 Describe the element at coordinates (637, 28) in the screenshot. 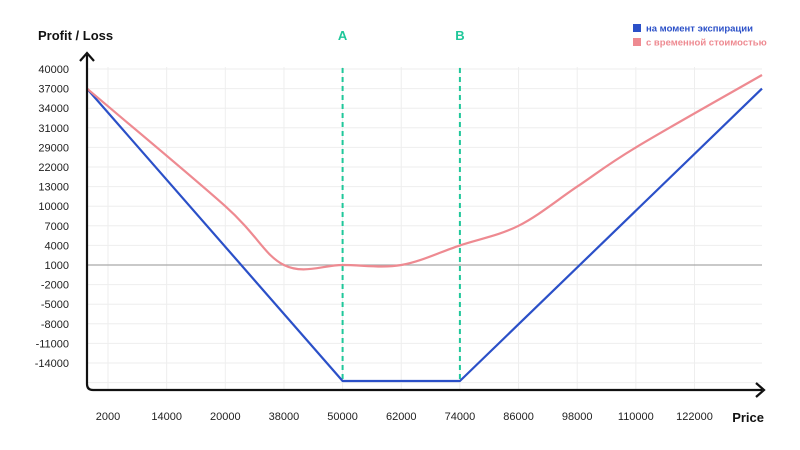

I see `legend-swatch-expiration` at that location.